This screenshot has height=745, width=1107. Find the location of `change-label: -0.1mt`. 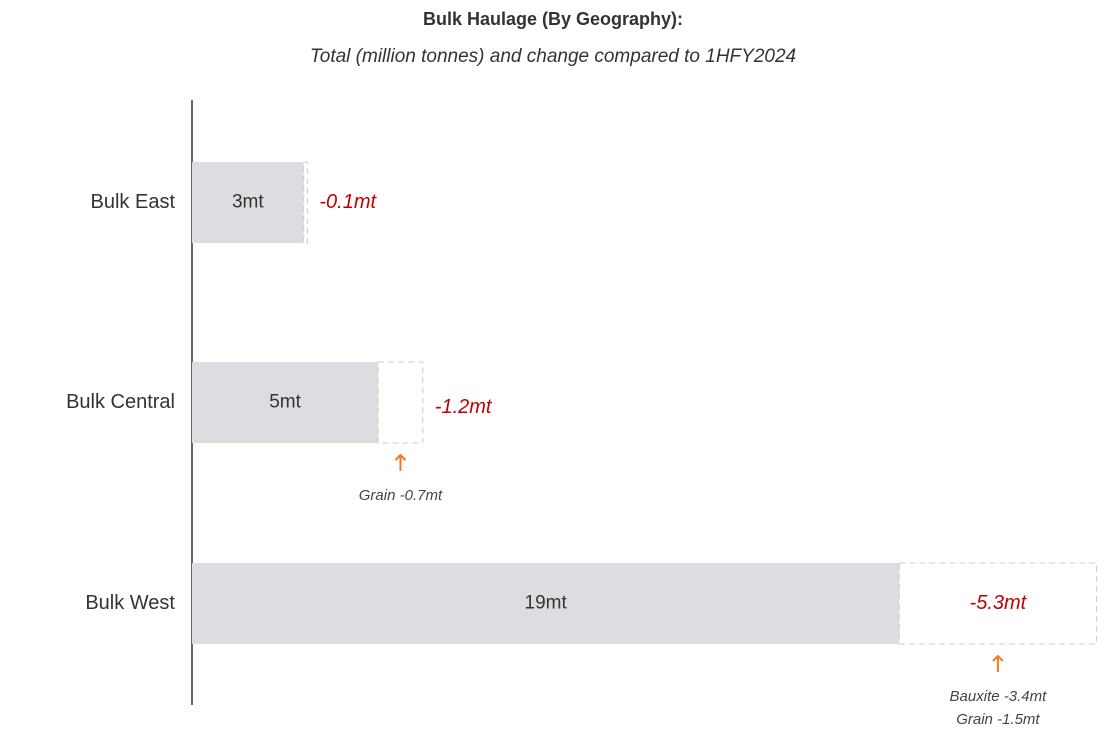

change-label: -0.1mt is located at coordinates (348, 202).